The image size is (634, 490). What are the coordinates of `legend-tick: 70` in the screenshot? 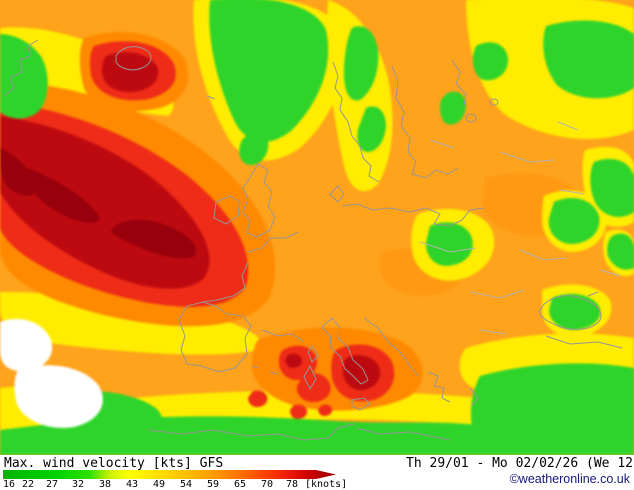 It's located at (267, 484).